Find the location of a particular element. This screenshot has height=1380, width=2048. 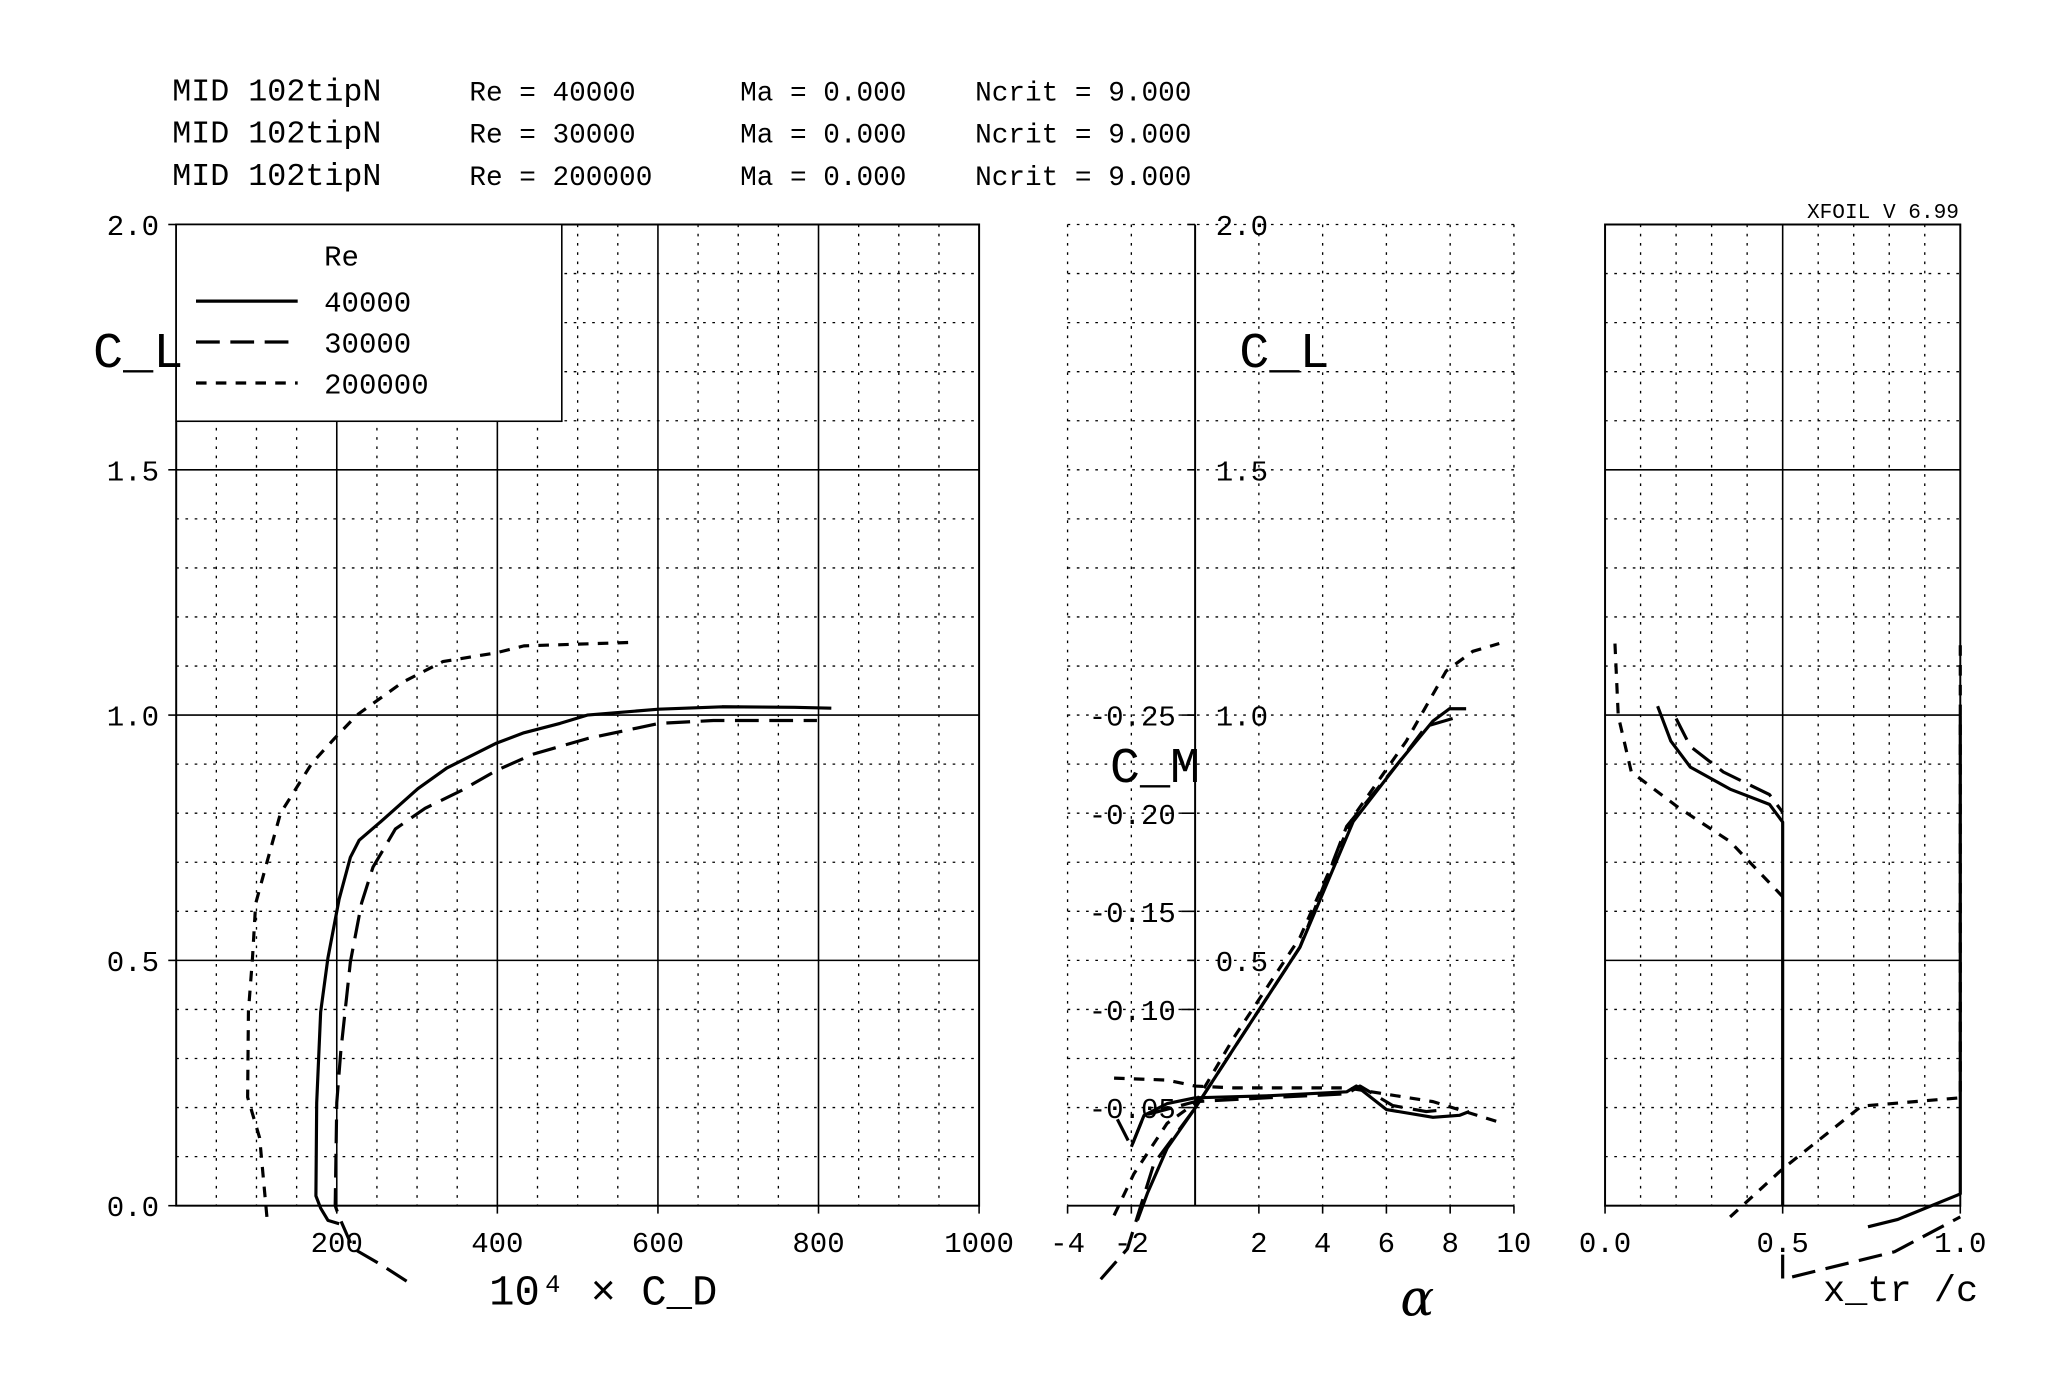

xtr-axis-title: x_tr /c is located at coordinates (1900, 1292).